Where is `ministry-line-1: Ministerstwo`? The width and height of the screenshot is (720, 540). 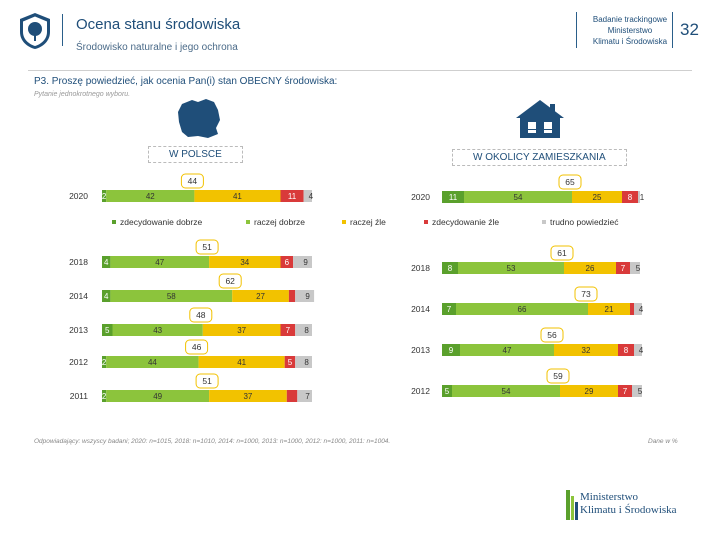 ministry-line-1: Ministerstwo is located at coordinates (609, 497).